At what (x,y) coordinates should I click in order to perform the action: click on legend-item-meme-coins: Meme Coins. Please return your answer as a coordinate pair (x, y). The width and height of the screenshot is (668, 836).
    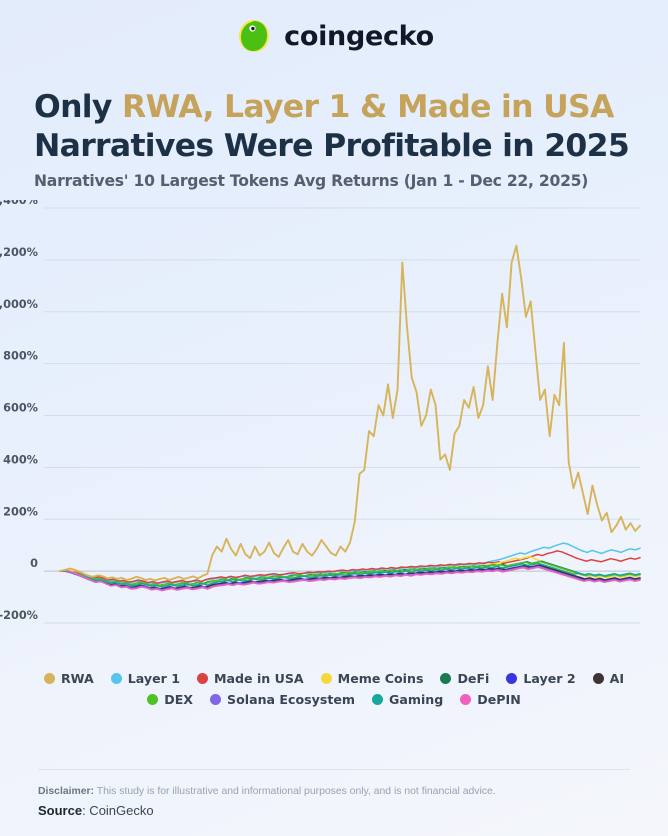
    Looking at the image, I should click on (372, 679).